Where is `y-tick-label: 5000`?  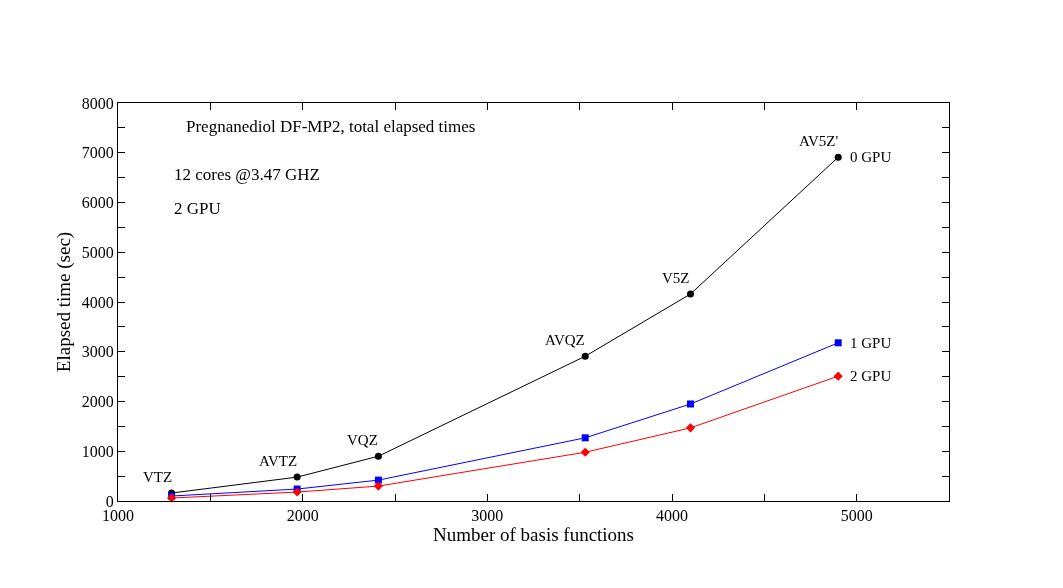
y-tick-label: 5000 is located at coordinates (97, 252).